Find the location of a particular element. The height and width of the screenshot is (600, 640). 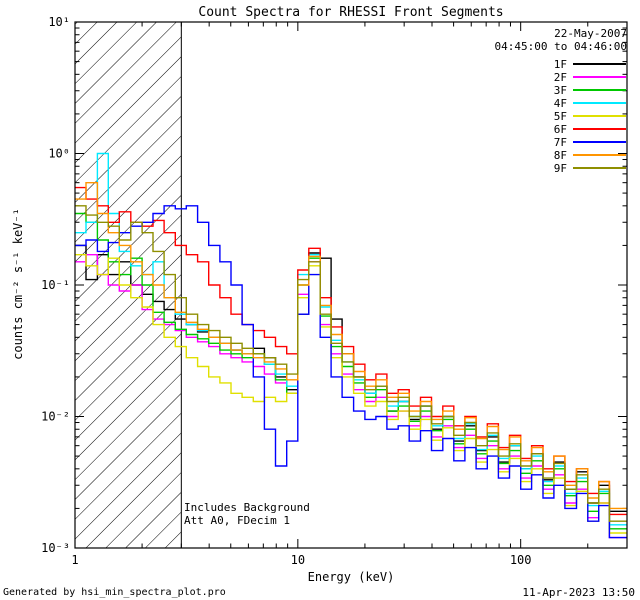

y-tick-label: 10¹ is located at coordinates (59, 22).